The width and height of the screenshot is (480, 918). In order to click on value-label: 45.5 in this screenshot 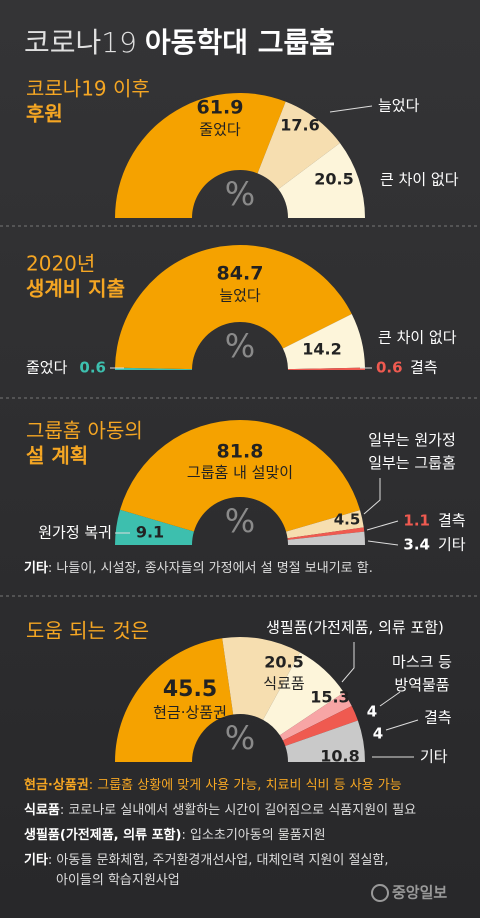, I will do `click(190, 689)`.